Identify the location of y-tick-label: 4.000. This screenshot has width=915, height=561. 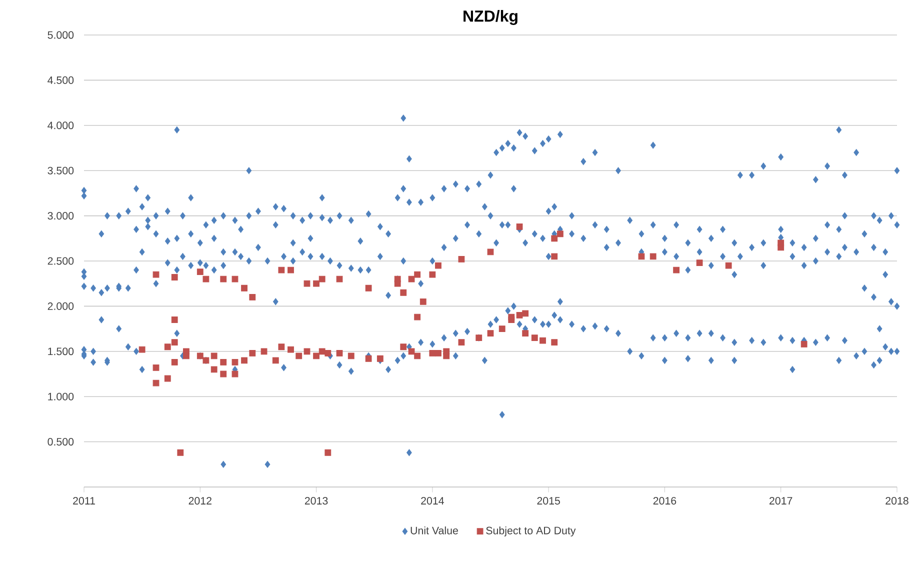
(61, 126).